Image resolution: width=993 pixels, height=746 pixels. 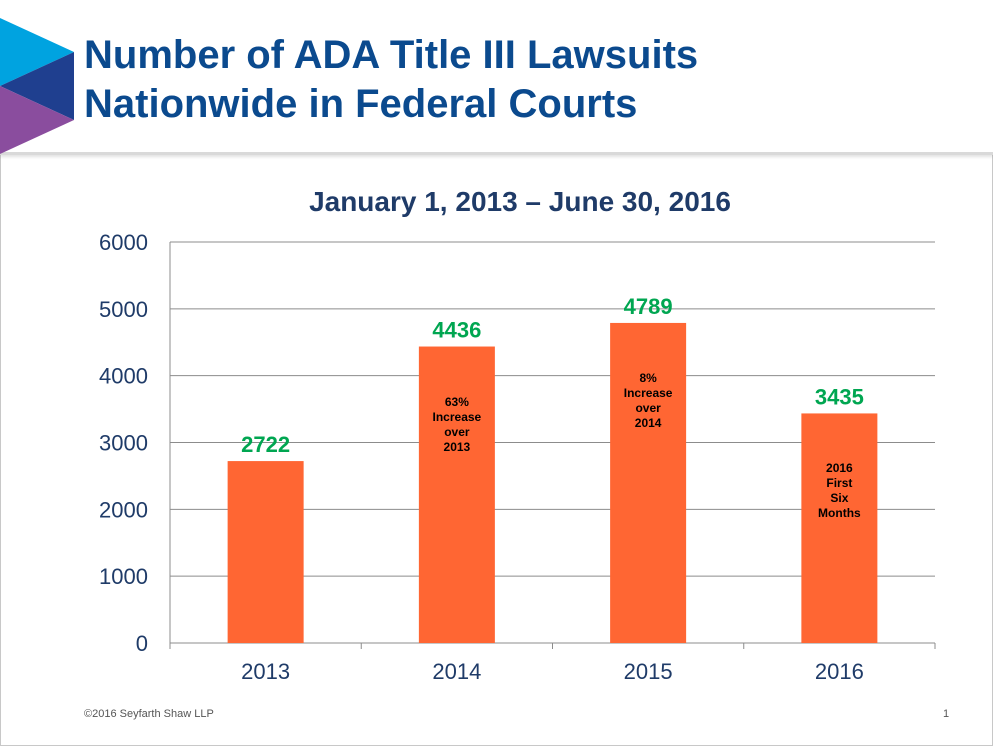 What do you see at coordinates (648, 306) in the screenshot?
I see `data-label: 4789` at bounding box center [648, 306].